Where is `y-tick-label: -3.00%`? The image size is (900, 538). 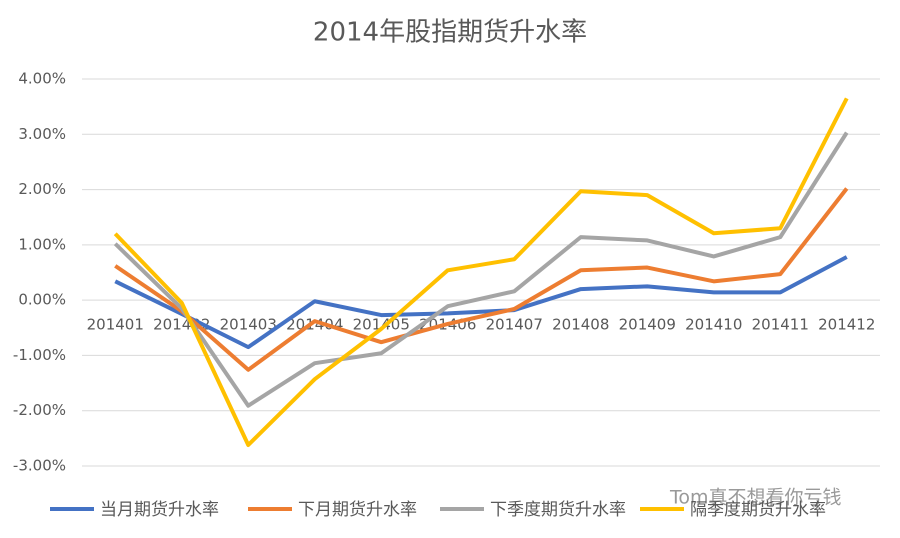 y-tick-label: -3.00% is located at coordinates (39, 466).